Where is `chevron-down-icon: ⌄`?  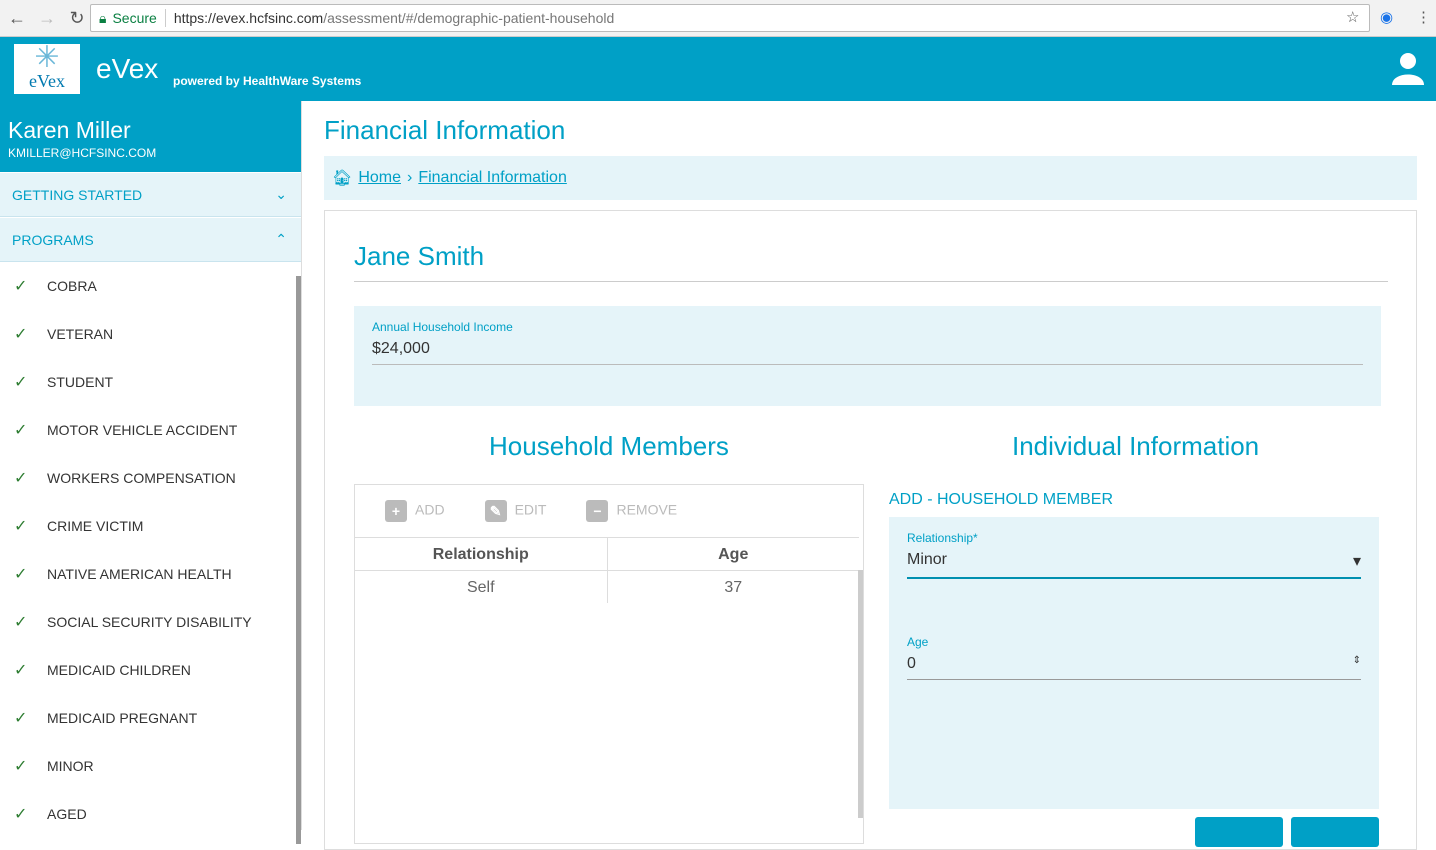 chevron-down-icon: ⌄ is located at coordinates (281, 194).